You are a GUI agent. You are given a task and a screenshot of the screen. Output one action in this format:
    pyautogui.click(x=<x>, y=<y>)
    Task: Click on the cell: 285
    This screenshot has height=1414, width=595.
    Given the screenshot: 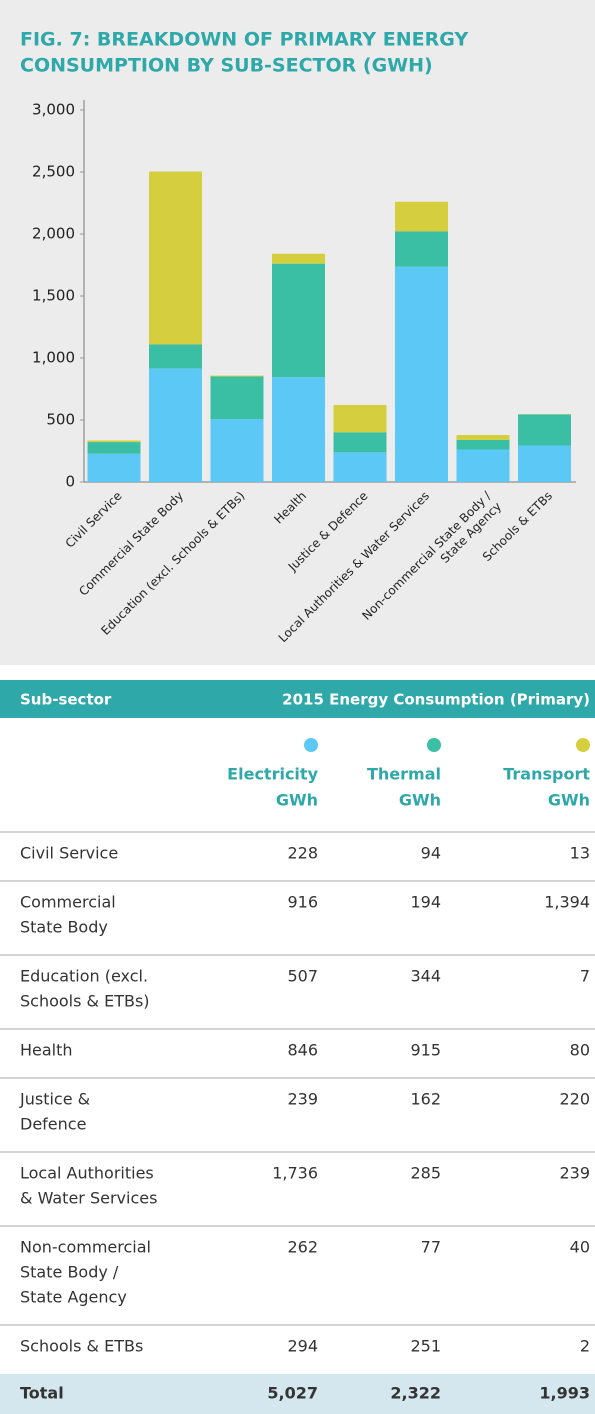 What is the action you would take?
    pyautogui.click(x=425, y=1173)
    